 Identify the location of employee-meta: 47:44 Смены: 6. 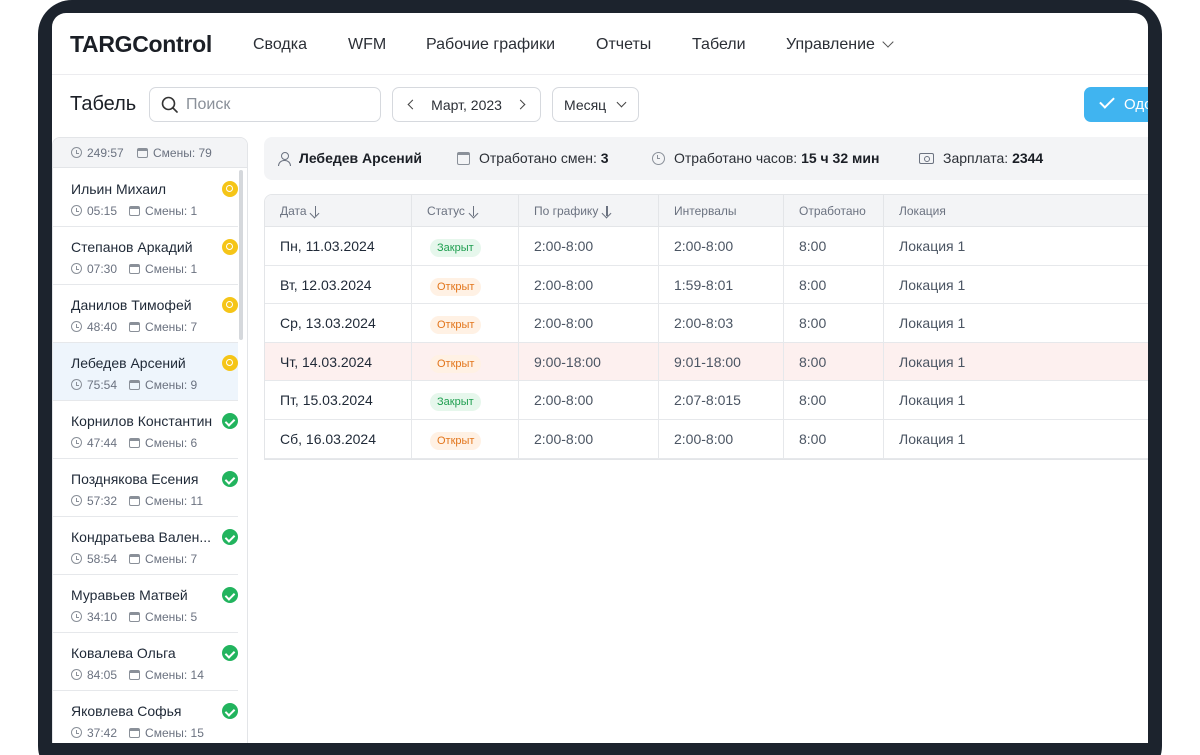
(134, 443).